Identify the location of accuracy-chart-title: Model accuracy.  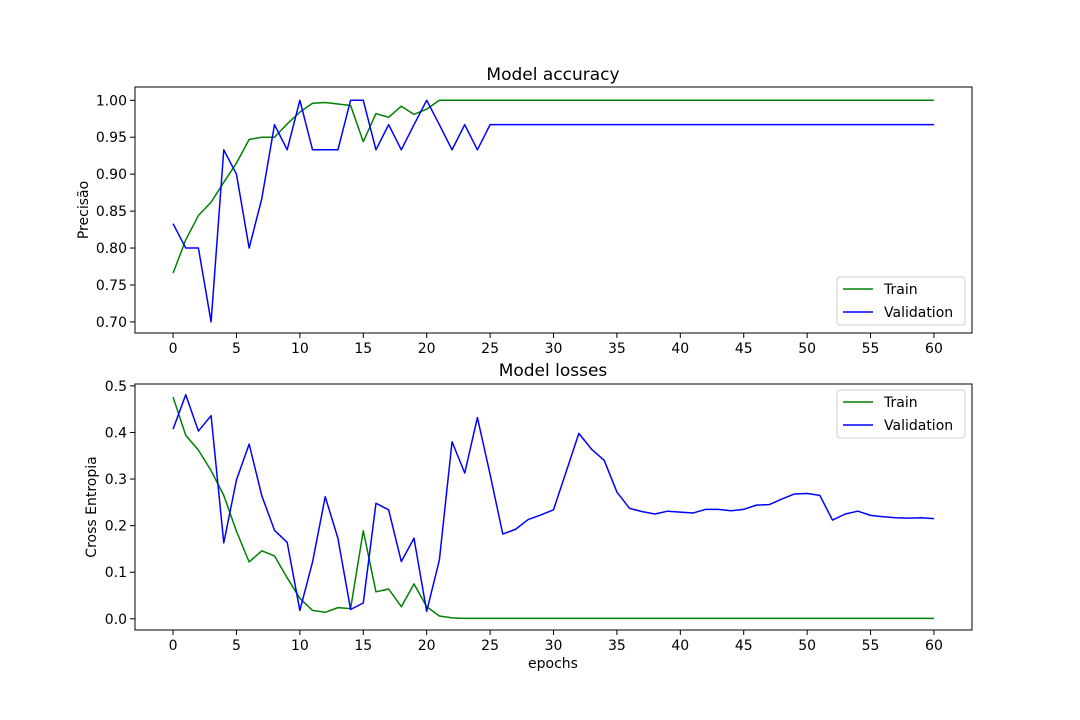
(552, 75).